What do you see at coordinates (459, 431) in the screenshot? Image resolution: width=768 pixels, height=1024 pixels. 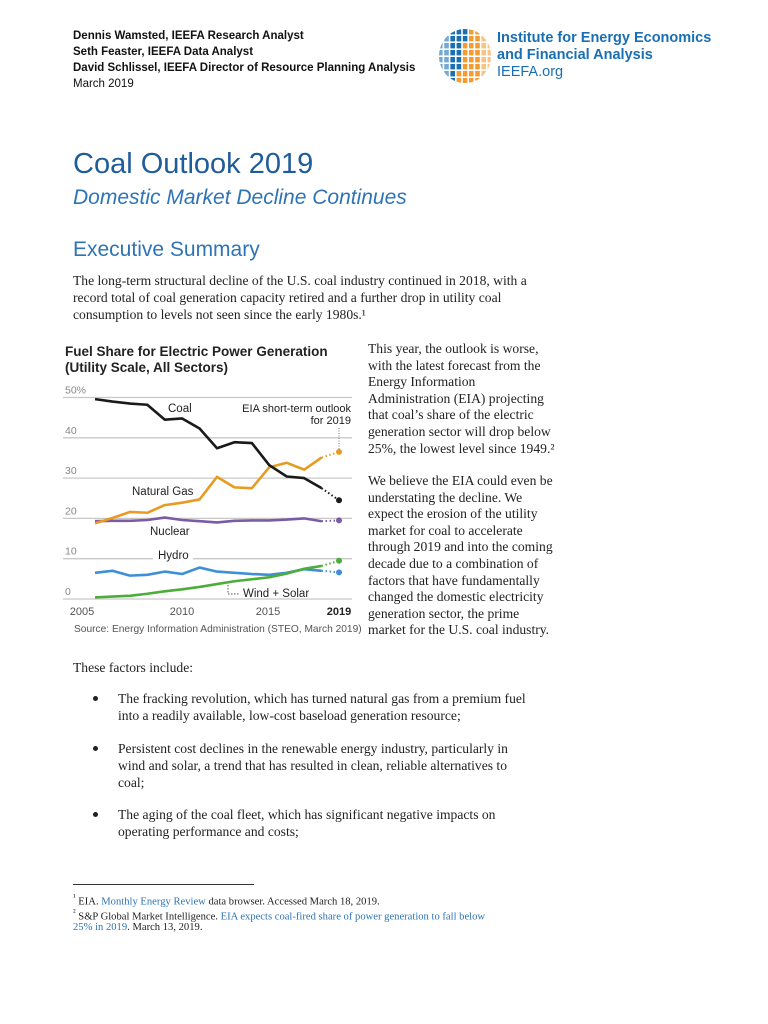 I see `side-text-line: generation sector will drop below` at bounding box center [459, 431].